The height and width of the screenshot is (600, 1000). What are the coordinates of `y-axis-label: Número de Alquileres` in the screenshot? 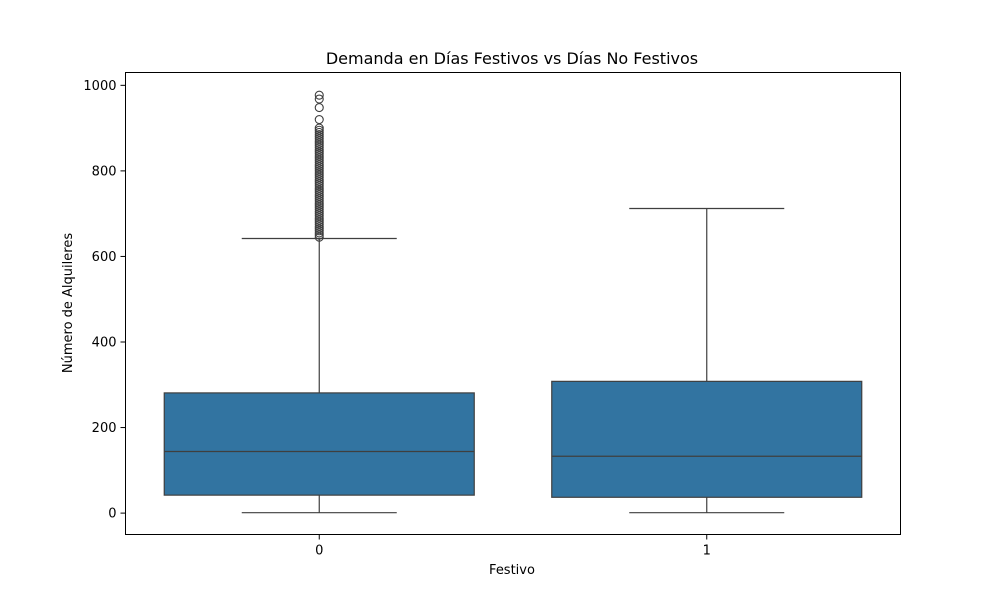 It's located at (68, 303).